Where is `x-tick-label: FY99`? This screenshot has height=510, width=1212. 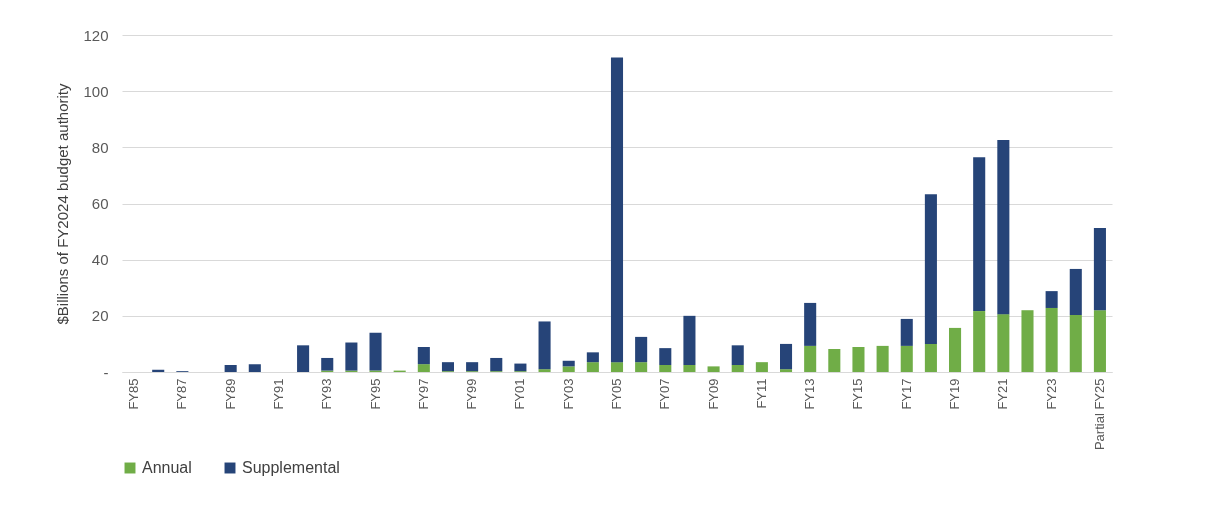 x-tick-label: FY99 is located at coordinates (472, 394).